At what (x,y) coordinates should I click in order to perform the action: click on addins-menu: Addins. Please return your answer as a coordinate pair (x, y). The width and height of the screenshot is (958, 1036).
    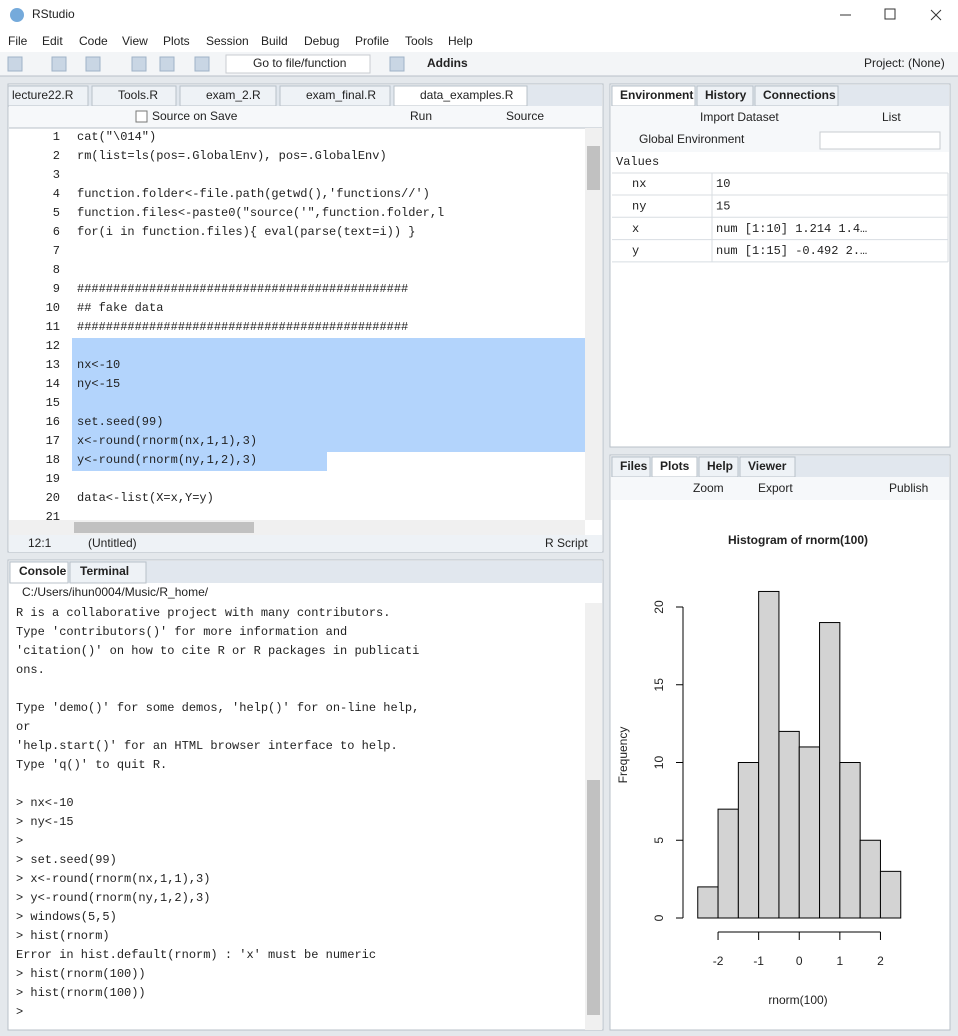
    Looking at the image, I should click on (447, 63).